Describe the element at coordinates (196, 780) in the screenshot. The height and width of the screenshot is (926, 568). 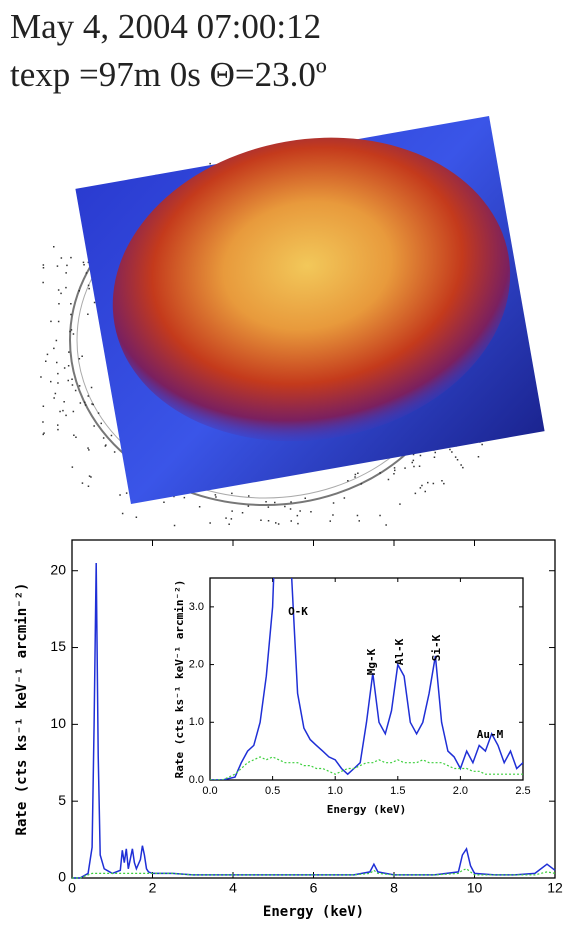
I see `y-tick-label: 0.0` at that location.